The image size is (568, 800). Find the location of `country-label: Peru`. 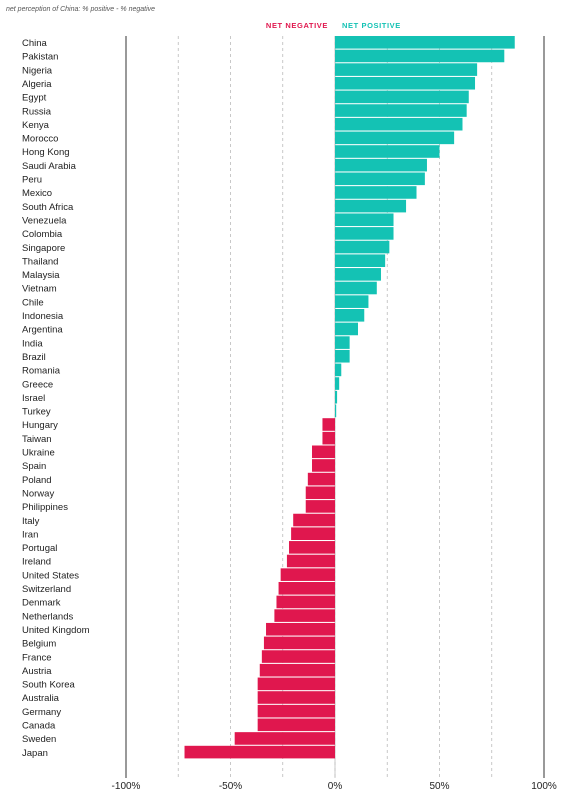

country-label: Peru is located at coordinates (32, 180).